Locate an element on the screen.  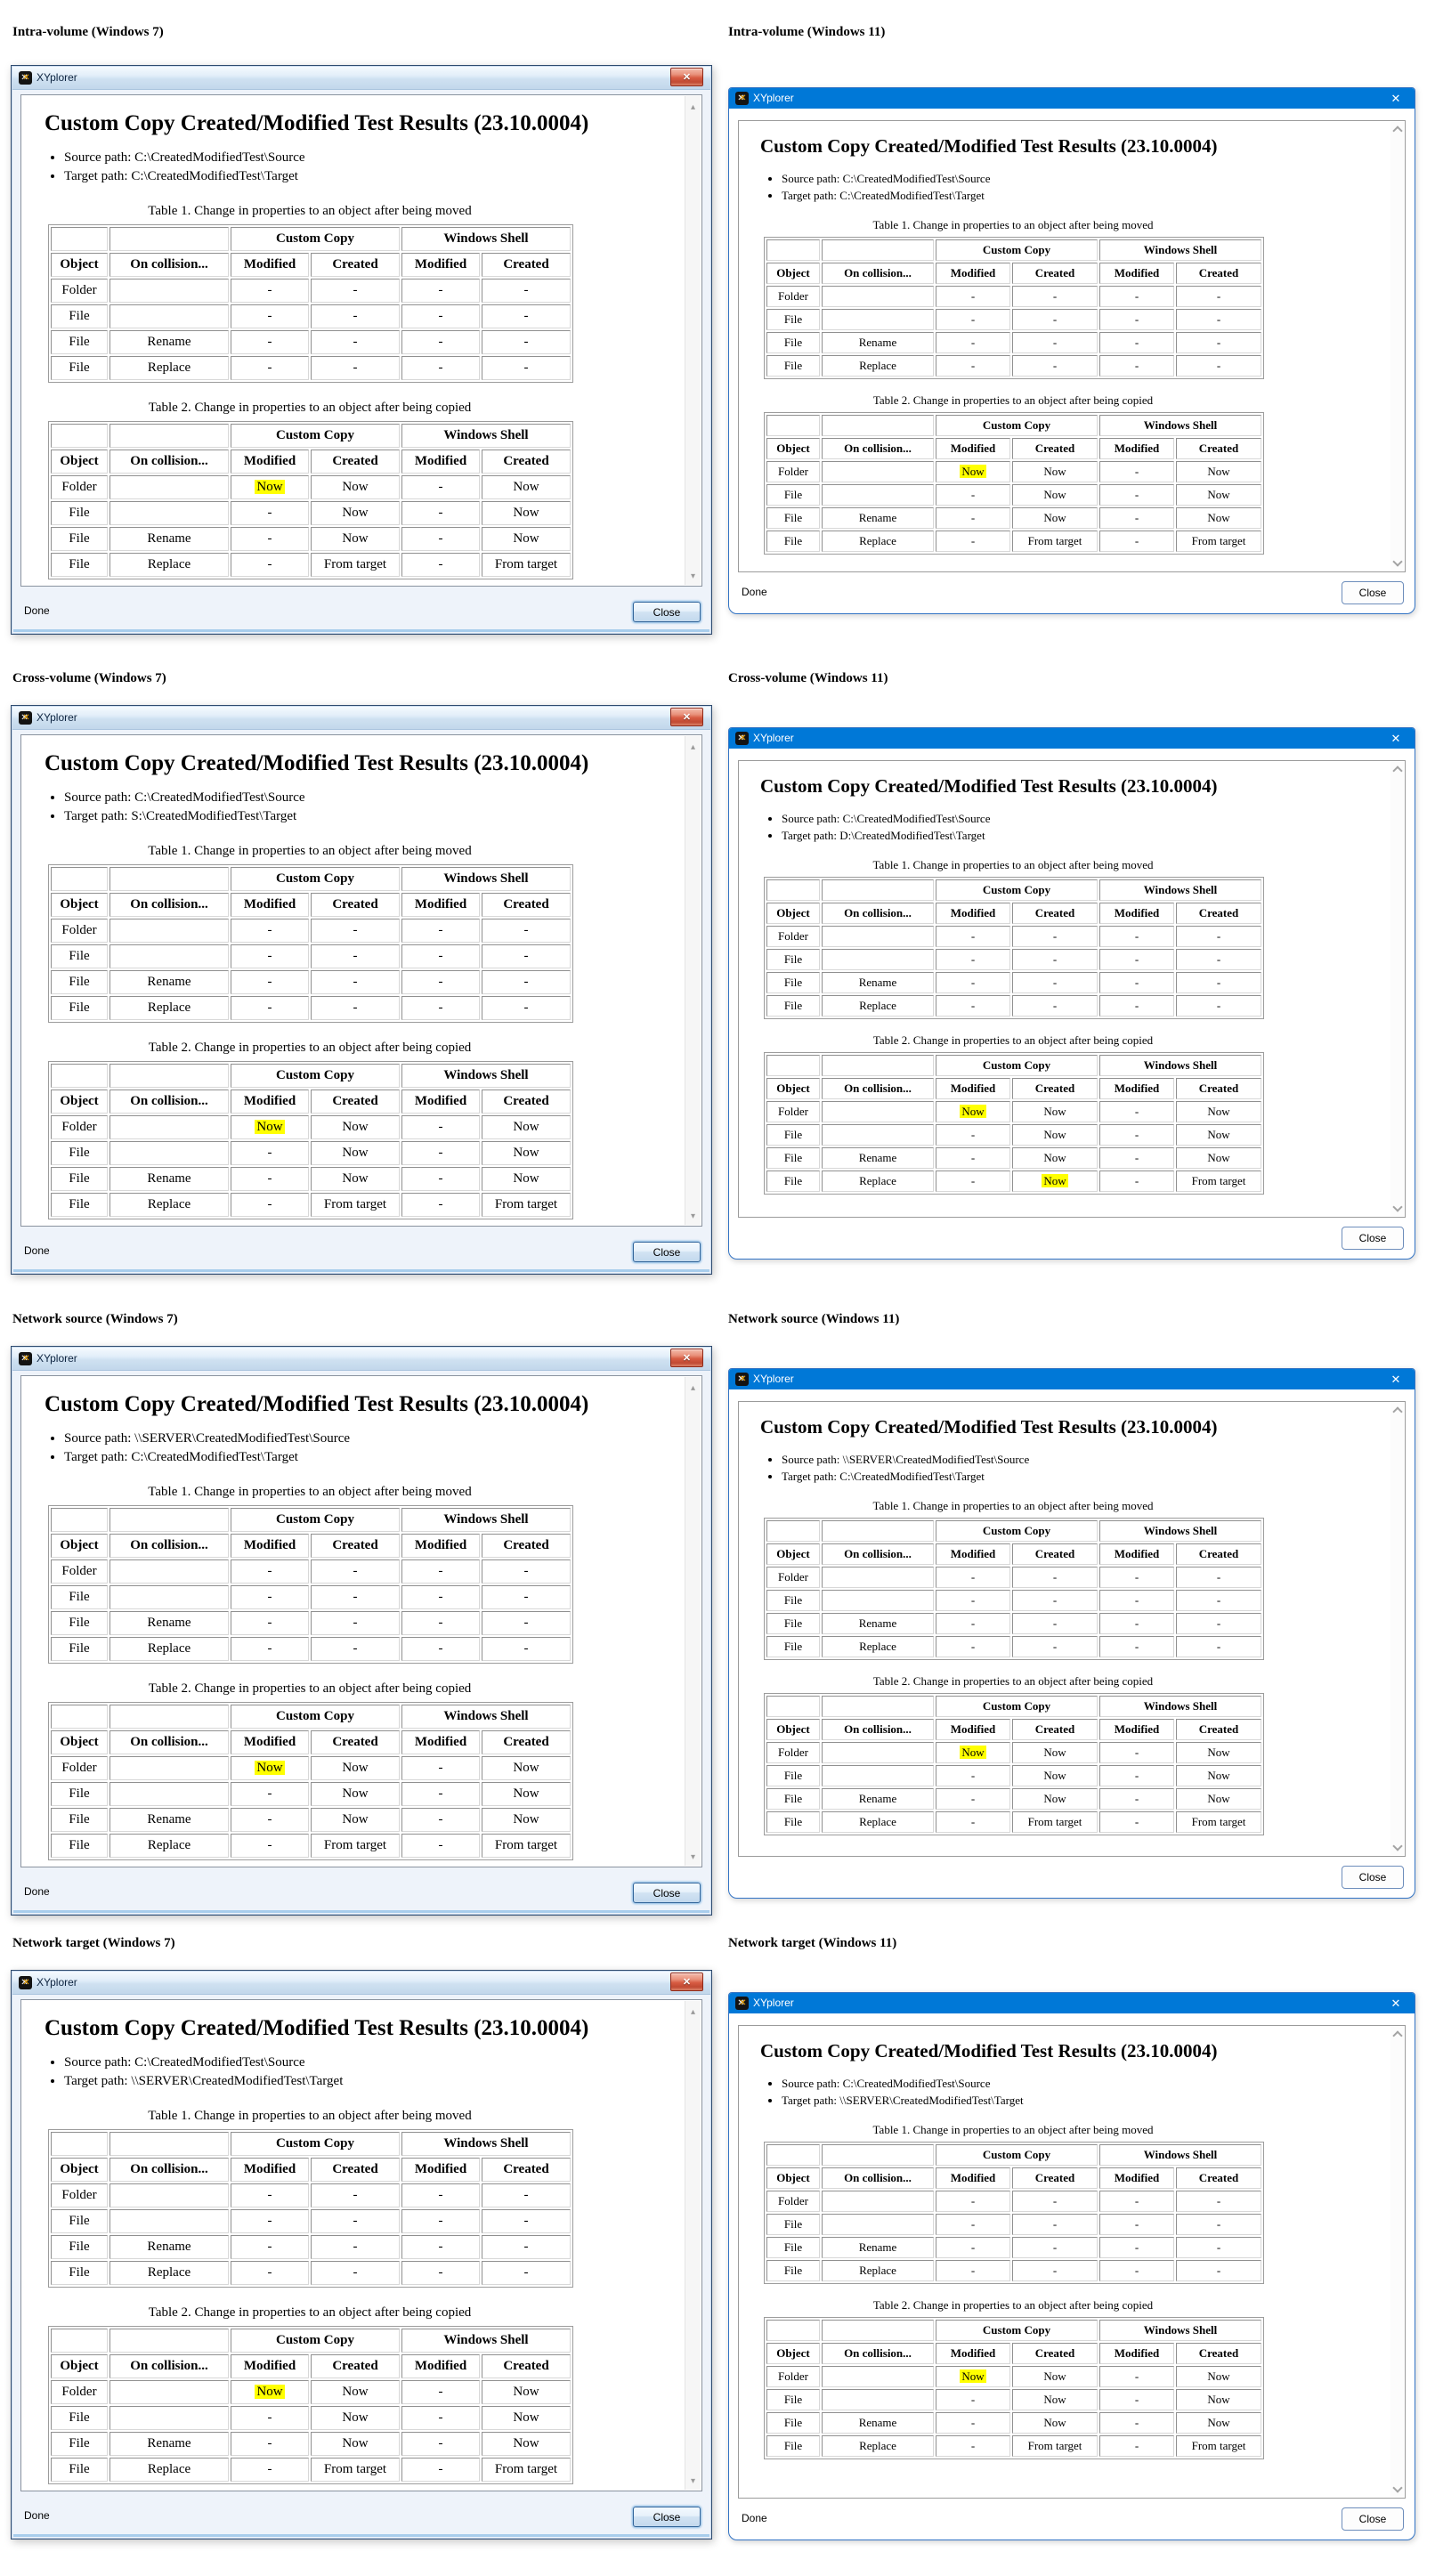
collision-cell: Rename is located at coordinates (169, 2247).